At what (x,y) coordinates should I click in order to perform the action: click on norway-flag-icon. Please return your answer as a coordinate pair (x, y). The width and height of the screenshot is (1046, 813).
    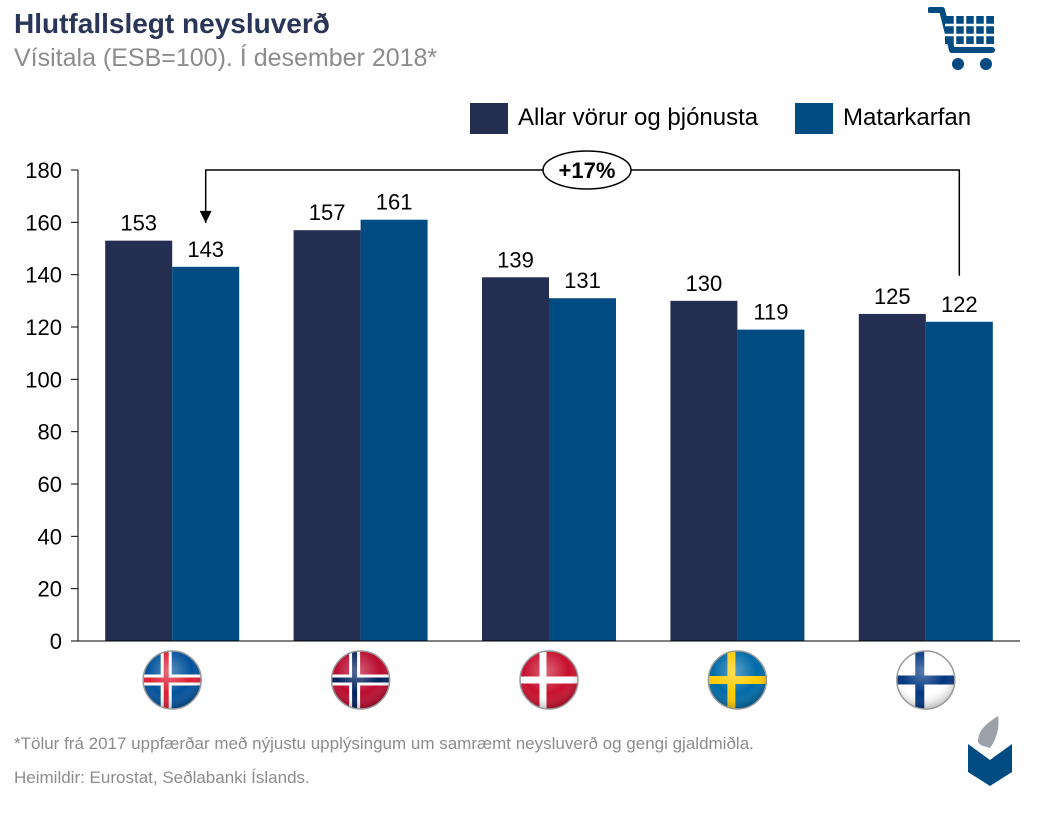
    Looking at the image, I should click on (360, 680).